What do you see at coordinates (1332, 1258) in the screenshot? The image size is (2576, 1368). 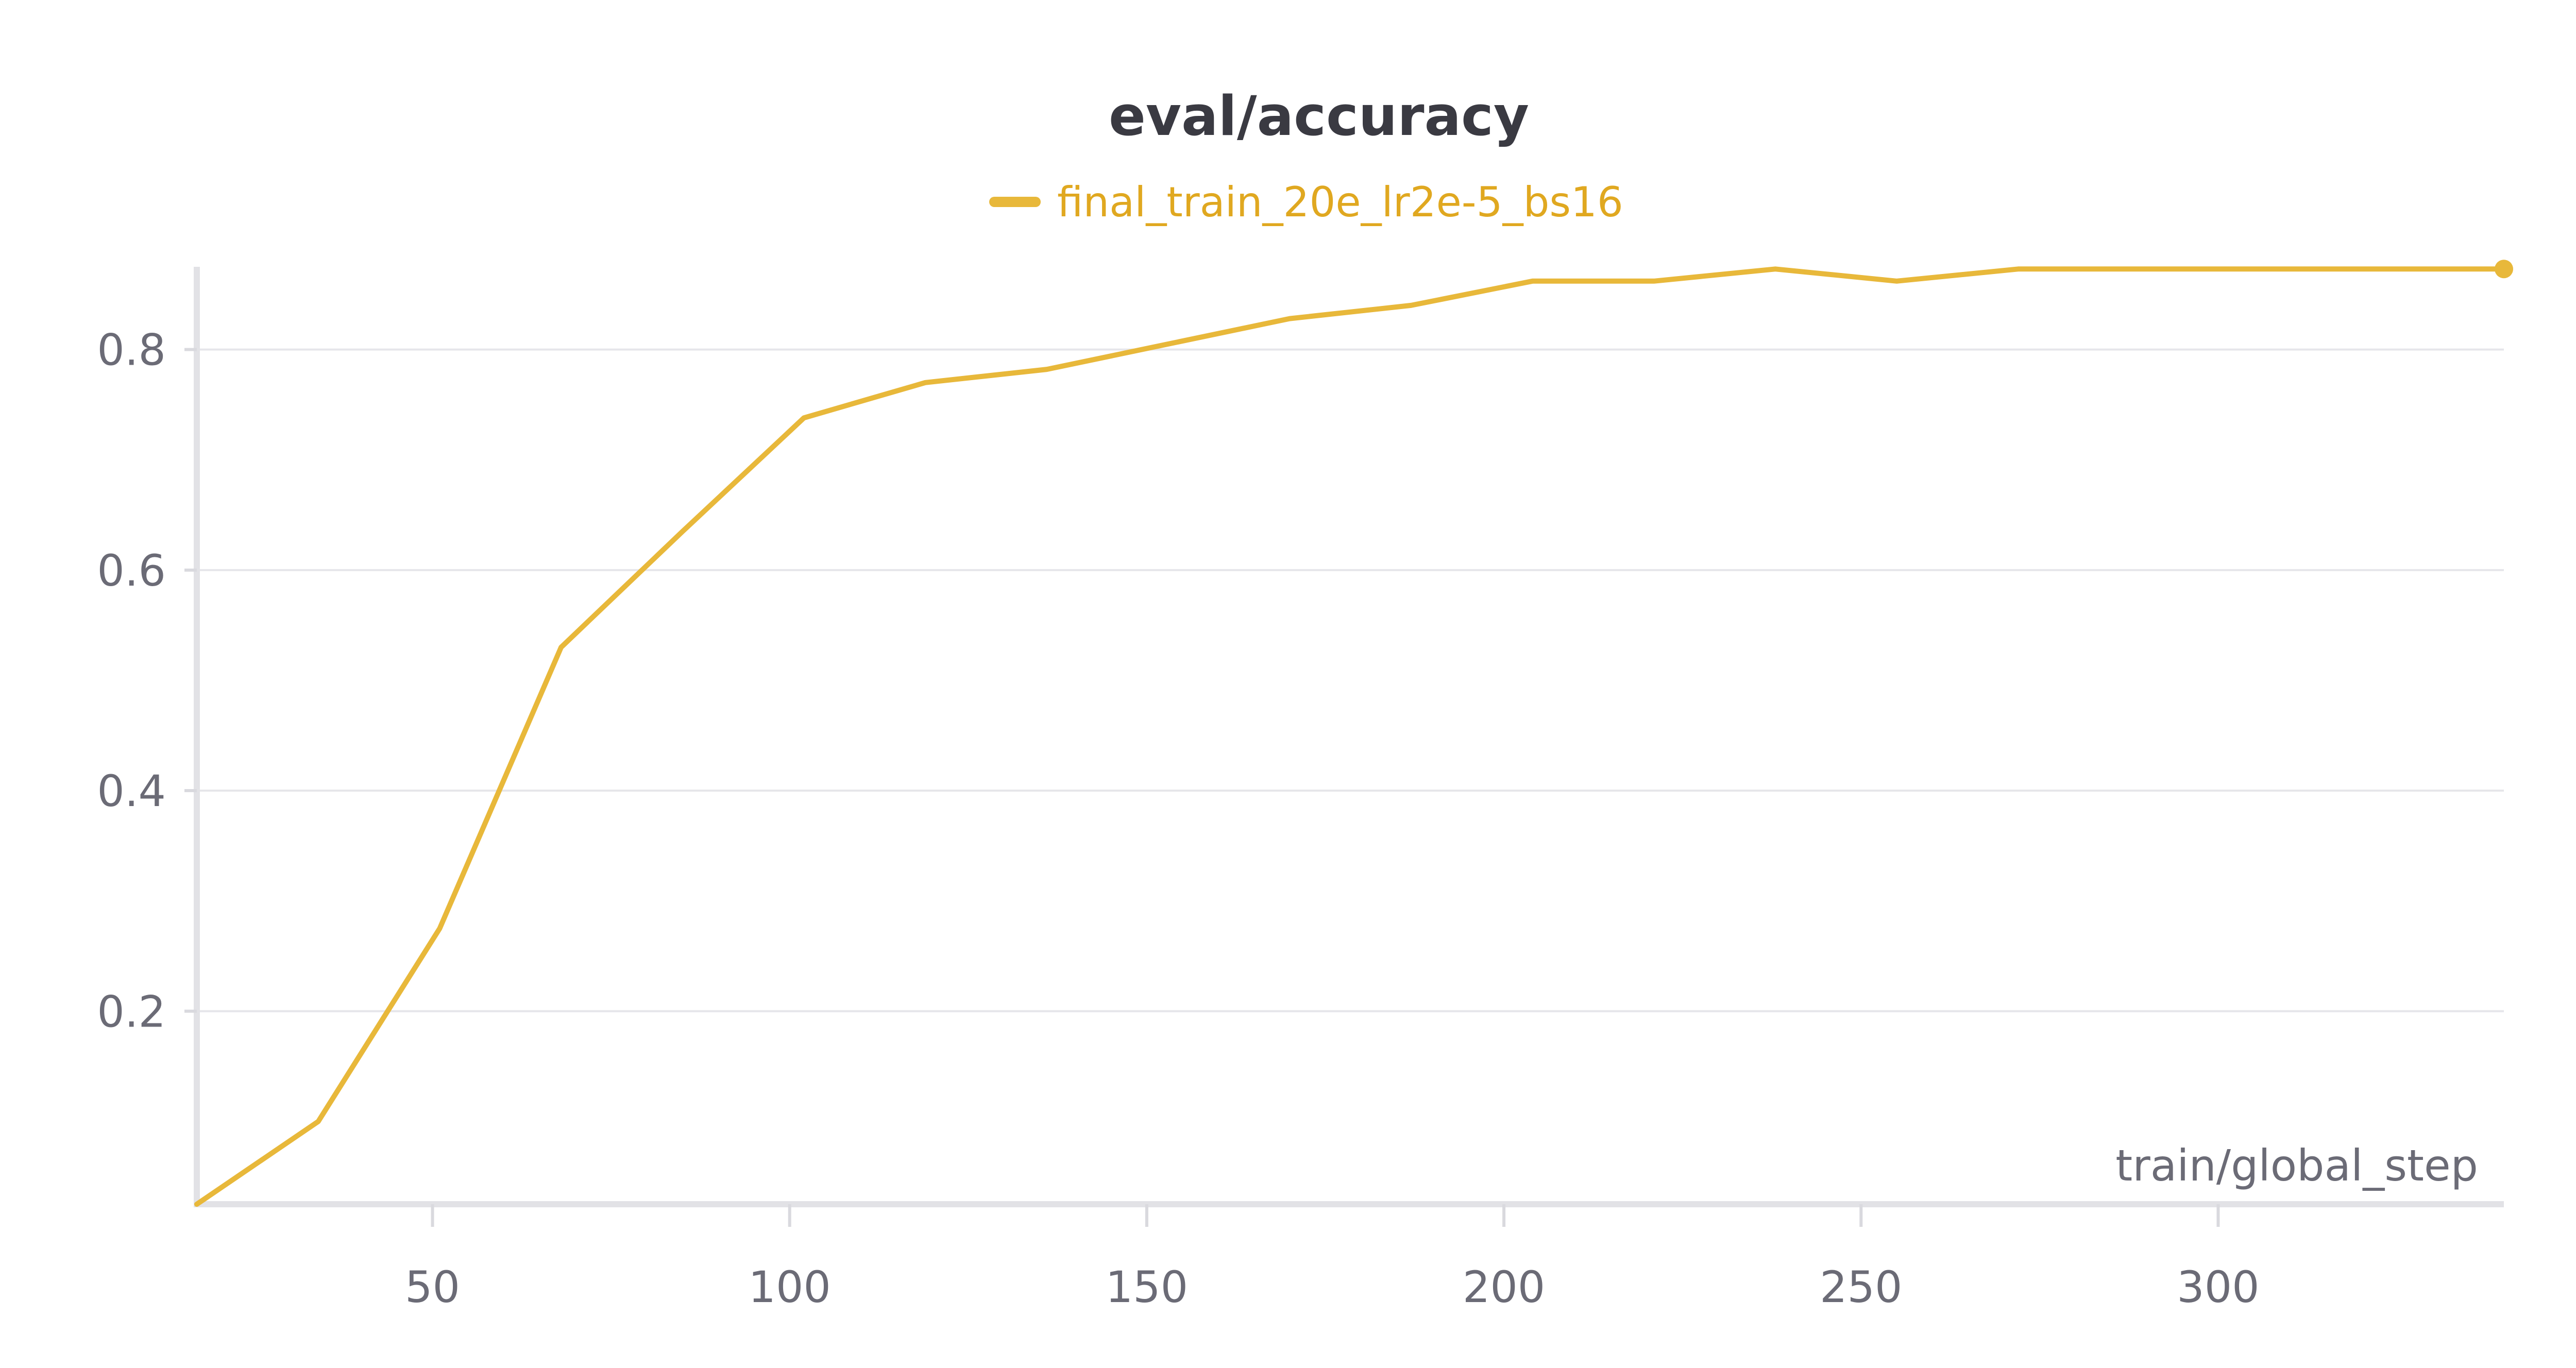 I see `x-axis-ticks: 50 100 150 200 250 300` at bounding box center [1332, 1258].